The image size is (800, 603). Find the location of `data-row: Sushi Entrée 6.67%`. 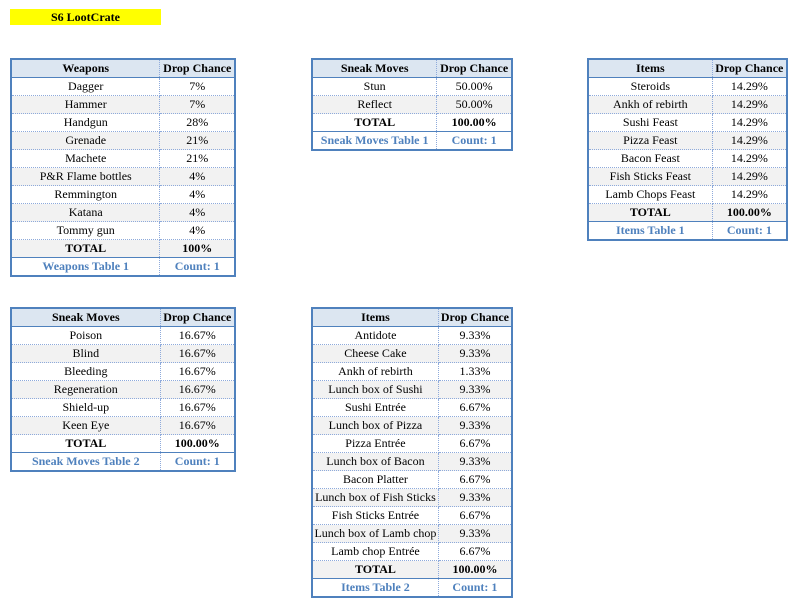

data-row: Sushi Entrée 6.67% is located at coordinates (412, 407).